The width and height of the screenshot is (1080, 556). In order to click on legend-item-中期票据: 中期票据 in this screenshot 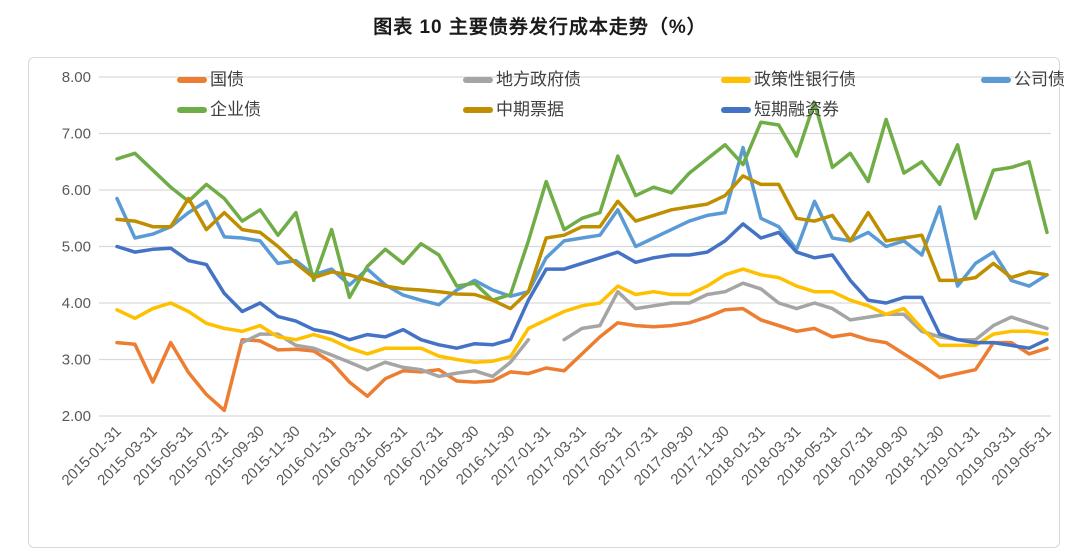, I will do `click(513, 110)`.